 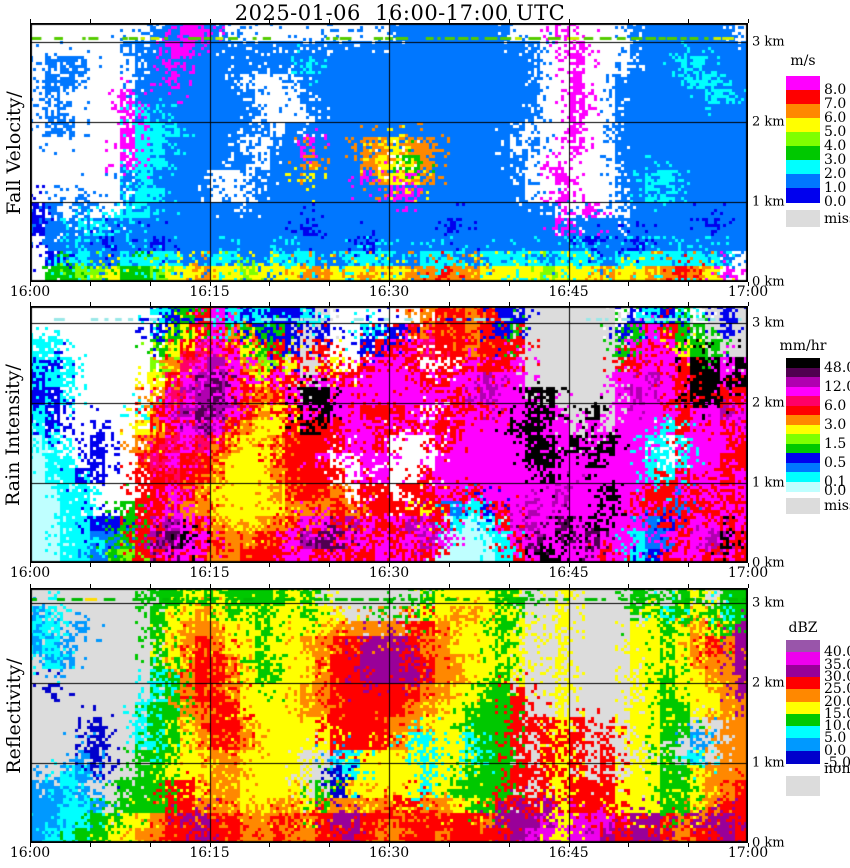 I want to click on legend-label: 2.0, so click(x=835, y=174).